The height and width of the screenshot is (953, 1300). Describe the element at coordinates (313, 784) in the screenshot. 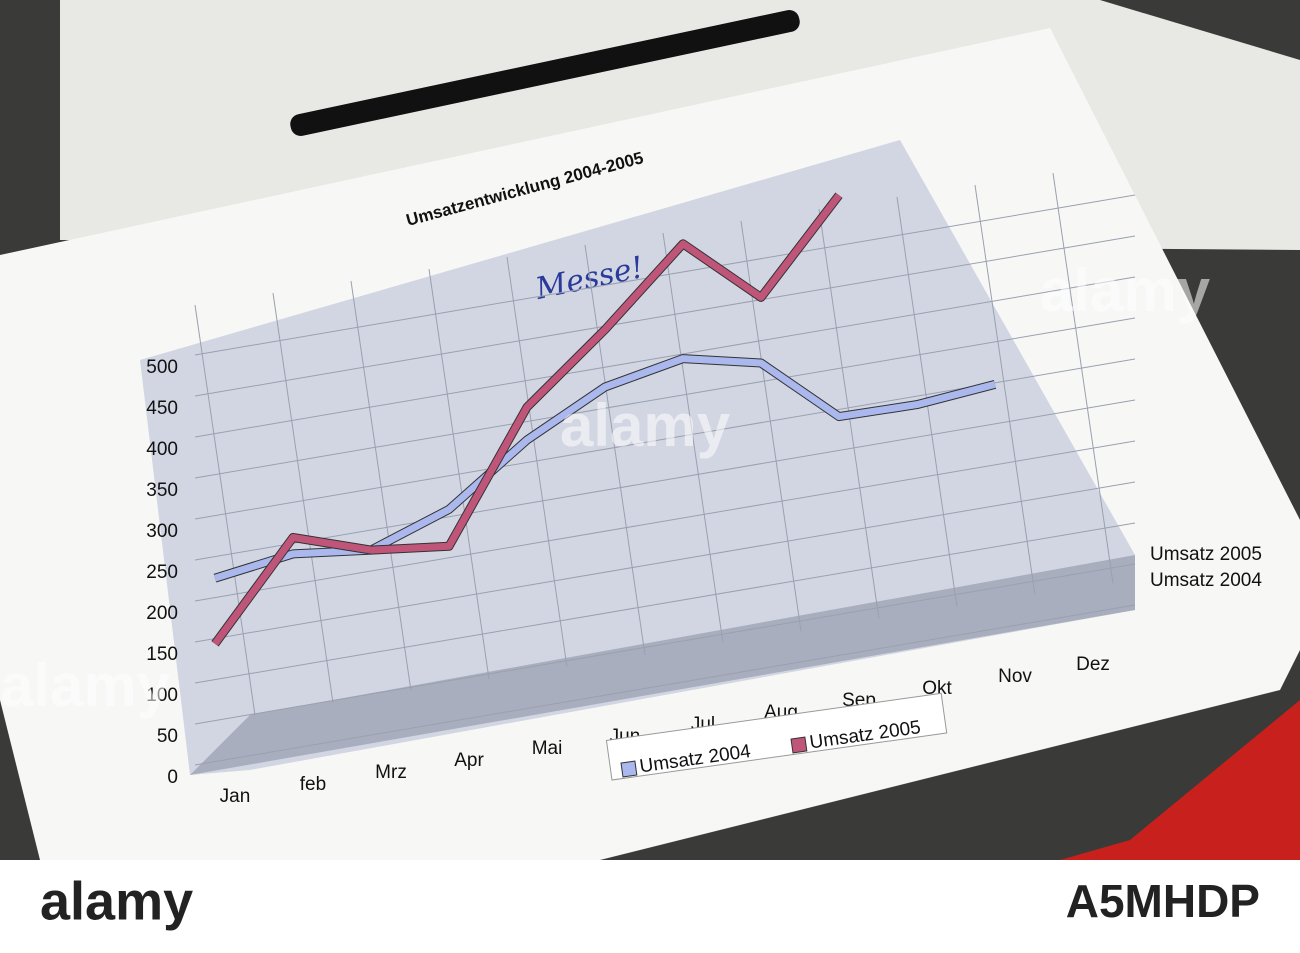

I see `x-tick-label: feb` at that location.